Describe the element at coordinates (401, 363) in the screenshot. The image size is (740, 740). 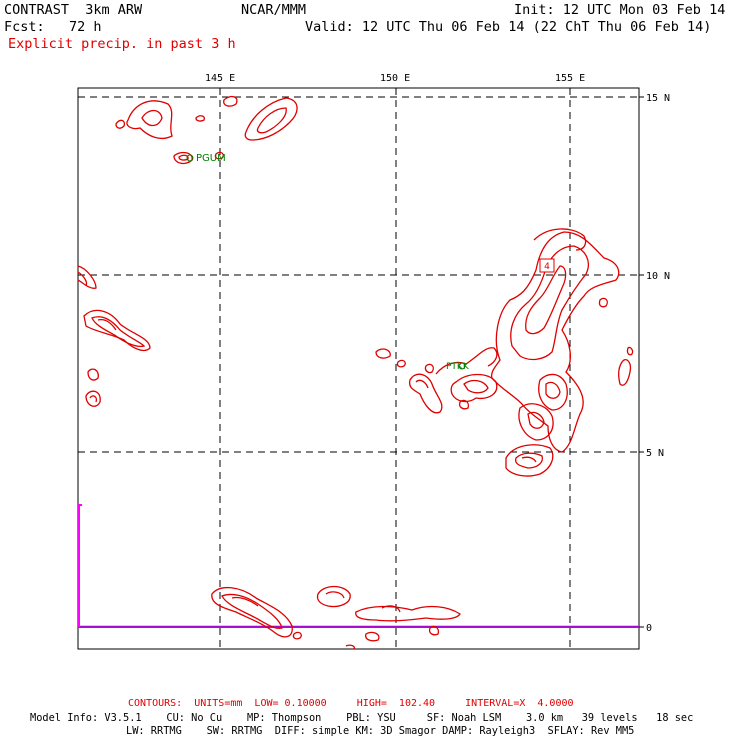
I see `contour-east-dot2` at that location.